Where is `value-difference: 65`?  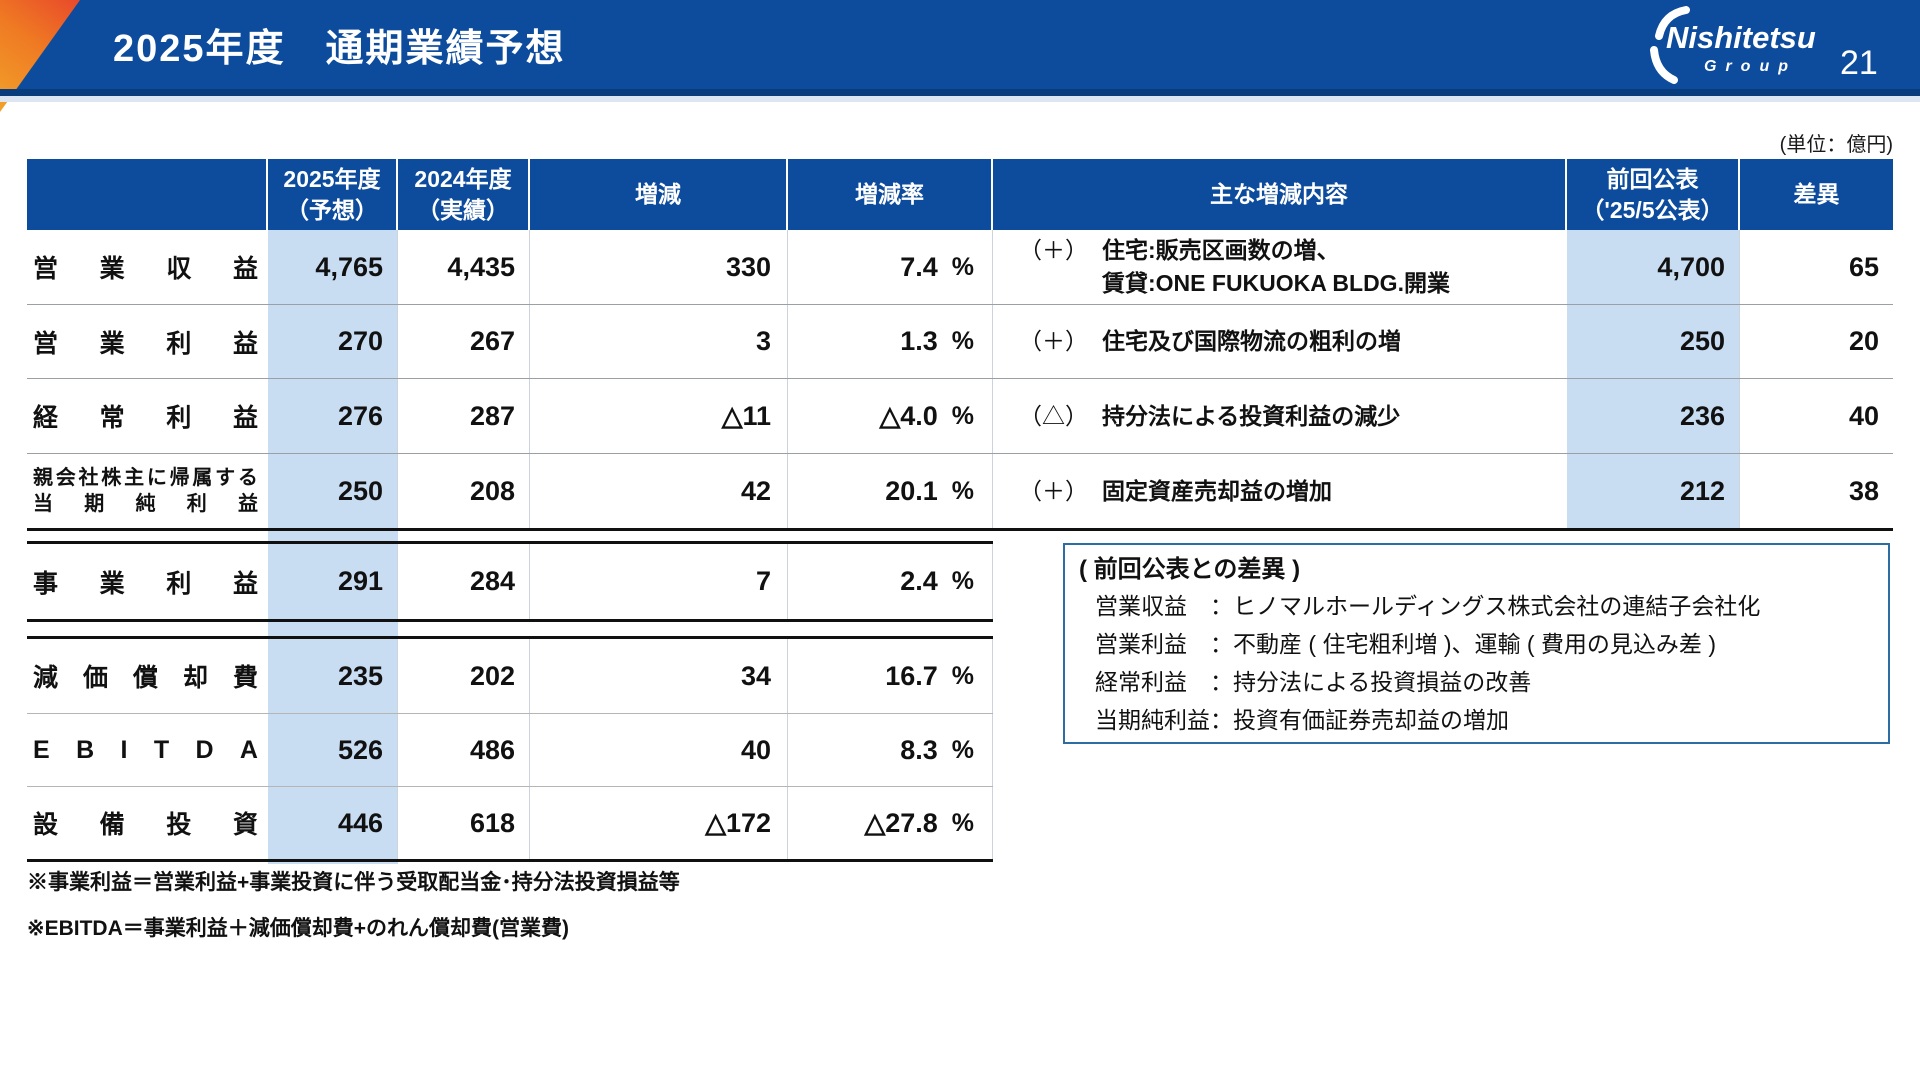
value-difference: 65 is located at coordinates (1863, 266).